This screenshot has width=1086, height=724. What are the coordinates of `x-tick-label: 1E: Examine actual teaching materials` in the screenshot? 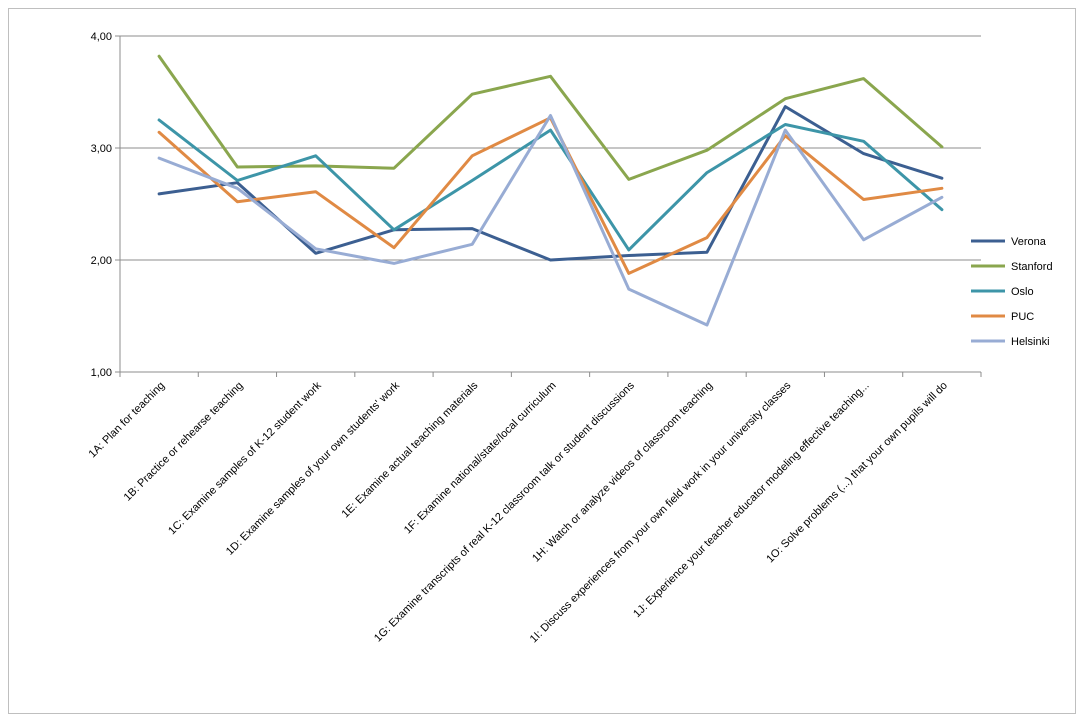 It's located at (410, 449).